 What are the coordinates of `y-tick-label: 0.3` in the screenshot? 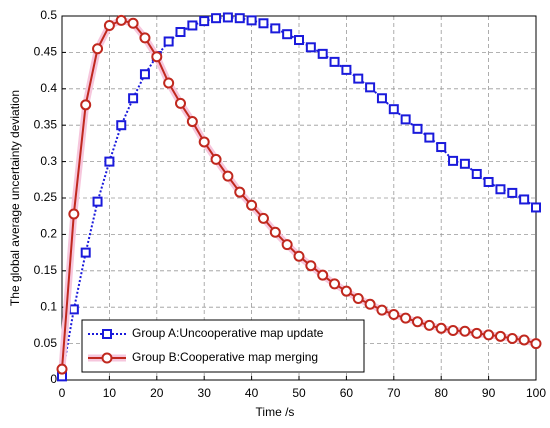 It's located at (48, 161).